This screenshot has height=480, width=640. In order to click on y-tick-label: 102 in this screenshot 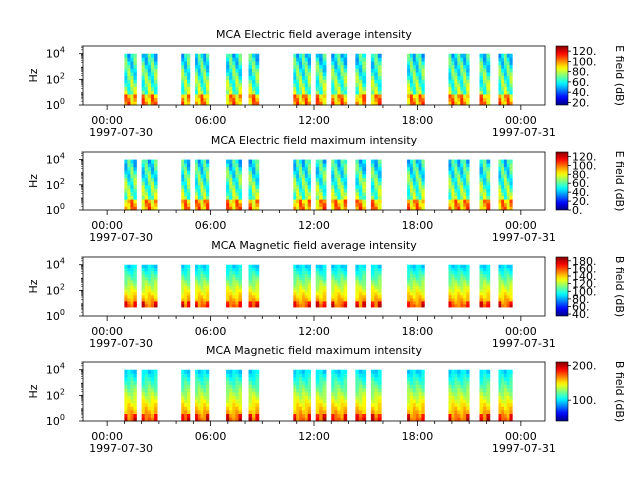, I will do `click(55, 394)`.